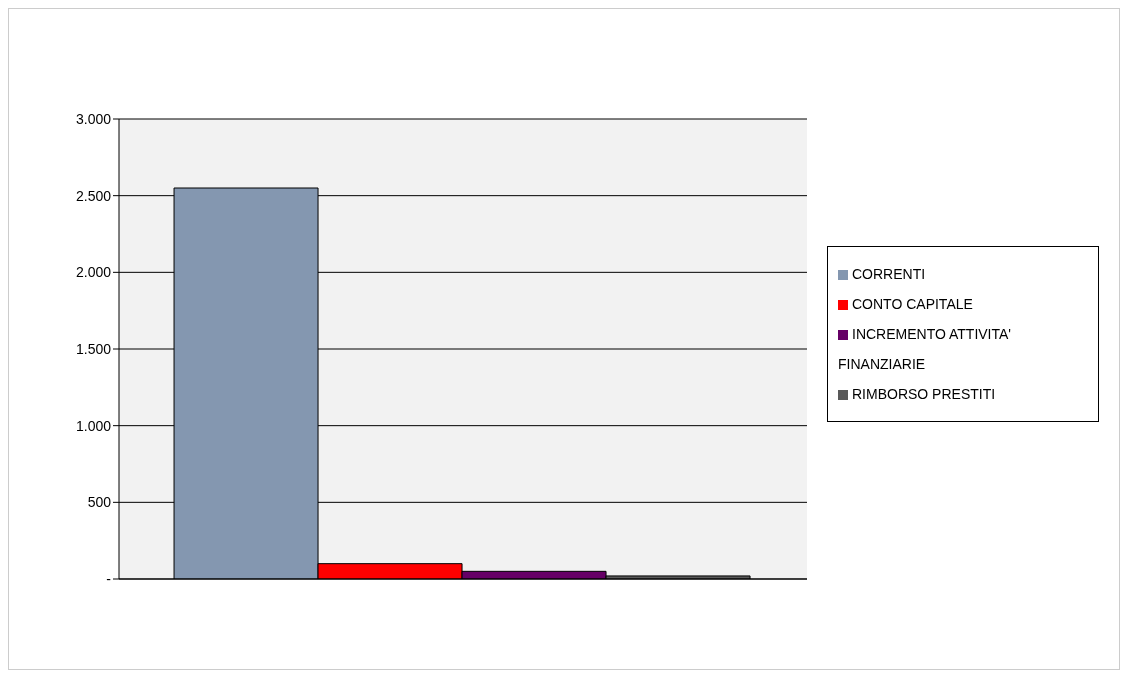 The height and width of the screenshot is (682, 1135). I want to click on y-tick-label: 3.000, so click(93, 118).